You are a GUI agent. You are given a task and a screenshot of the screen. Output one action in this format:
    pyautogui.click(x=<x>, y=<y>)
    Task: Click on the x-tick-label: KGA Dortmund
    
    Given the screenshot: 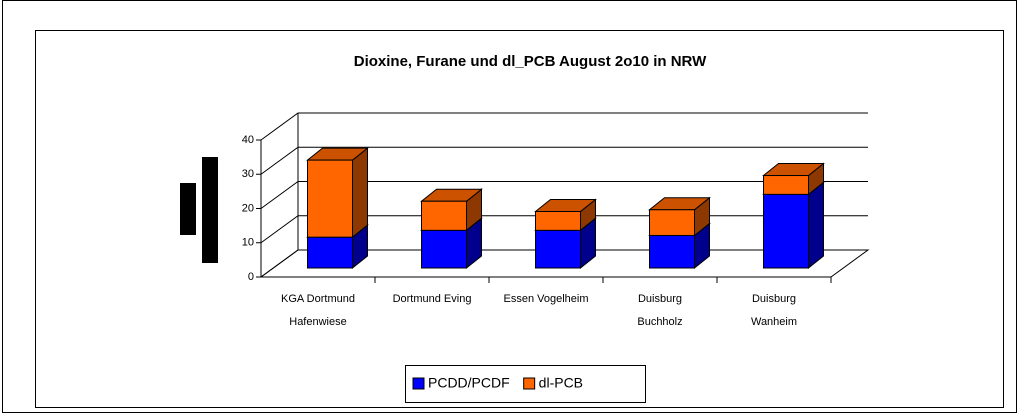 What is the action you would take?
    pyautogui.click(x=318, y=299)
    